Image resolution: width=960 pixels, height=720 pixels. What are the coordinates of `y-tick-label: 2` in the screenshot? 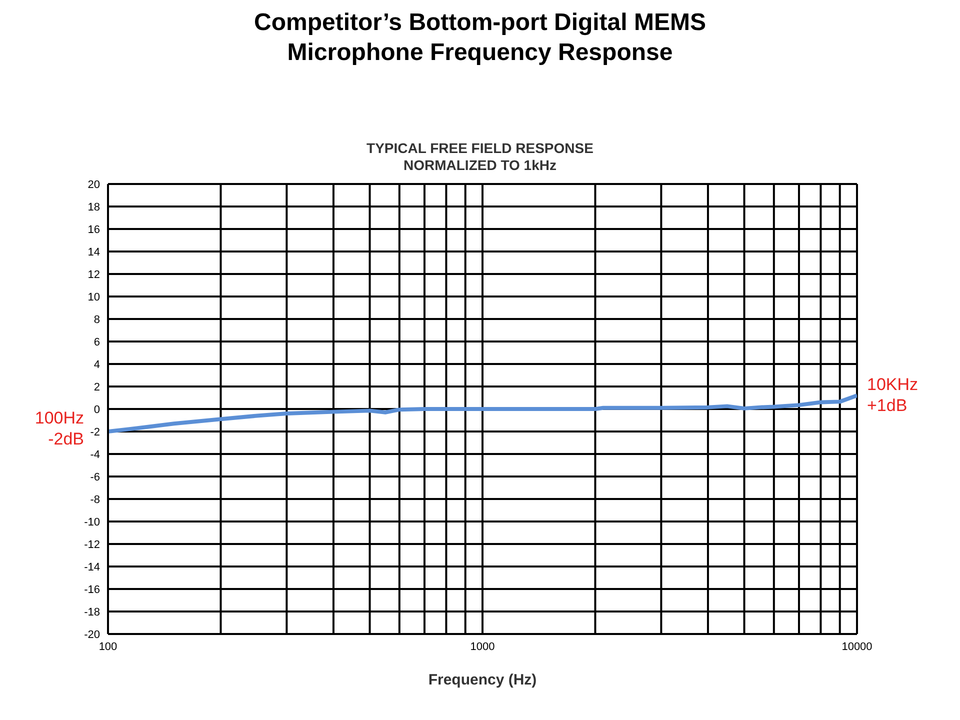 It's located at (97, 387).